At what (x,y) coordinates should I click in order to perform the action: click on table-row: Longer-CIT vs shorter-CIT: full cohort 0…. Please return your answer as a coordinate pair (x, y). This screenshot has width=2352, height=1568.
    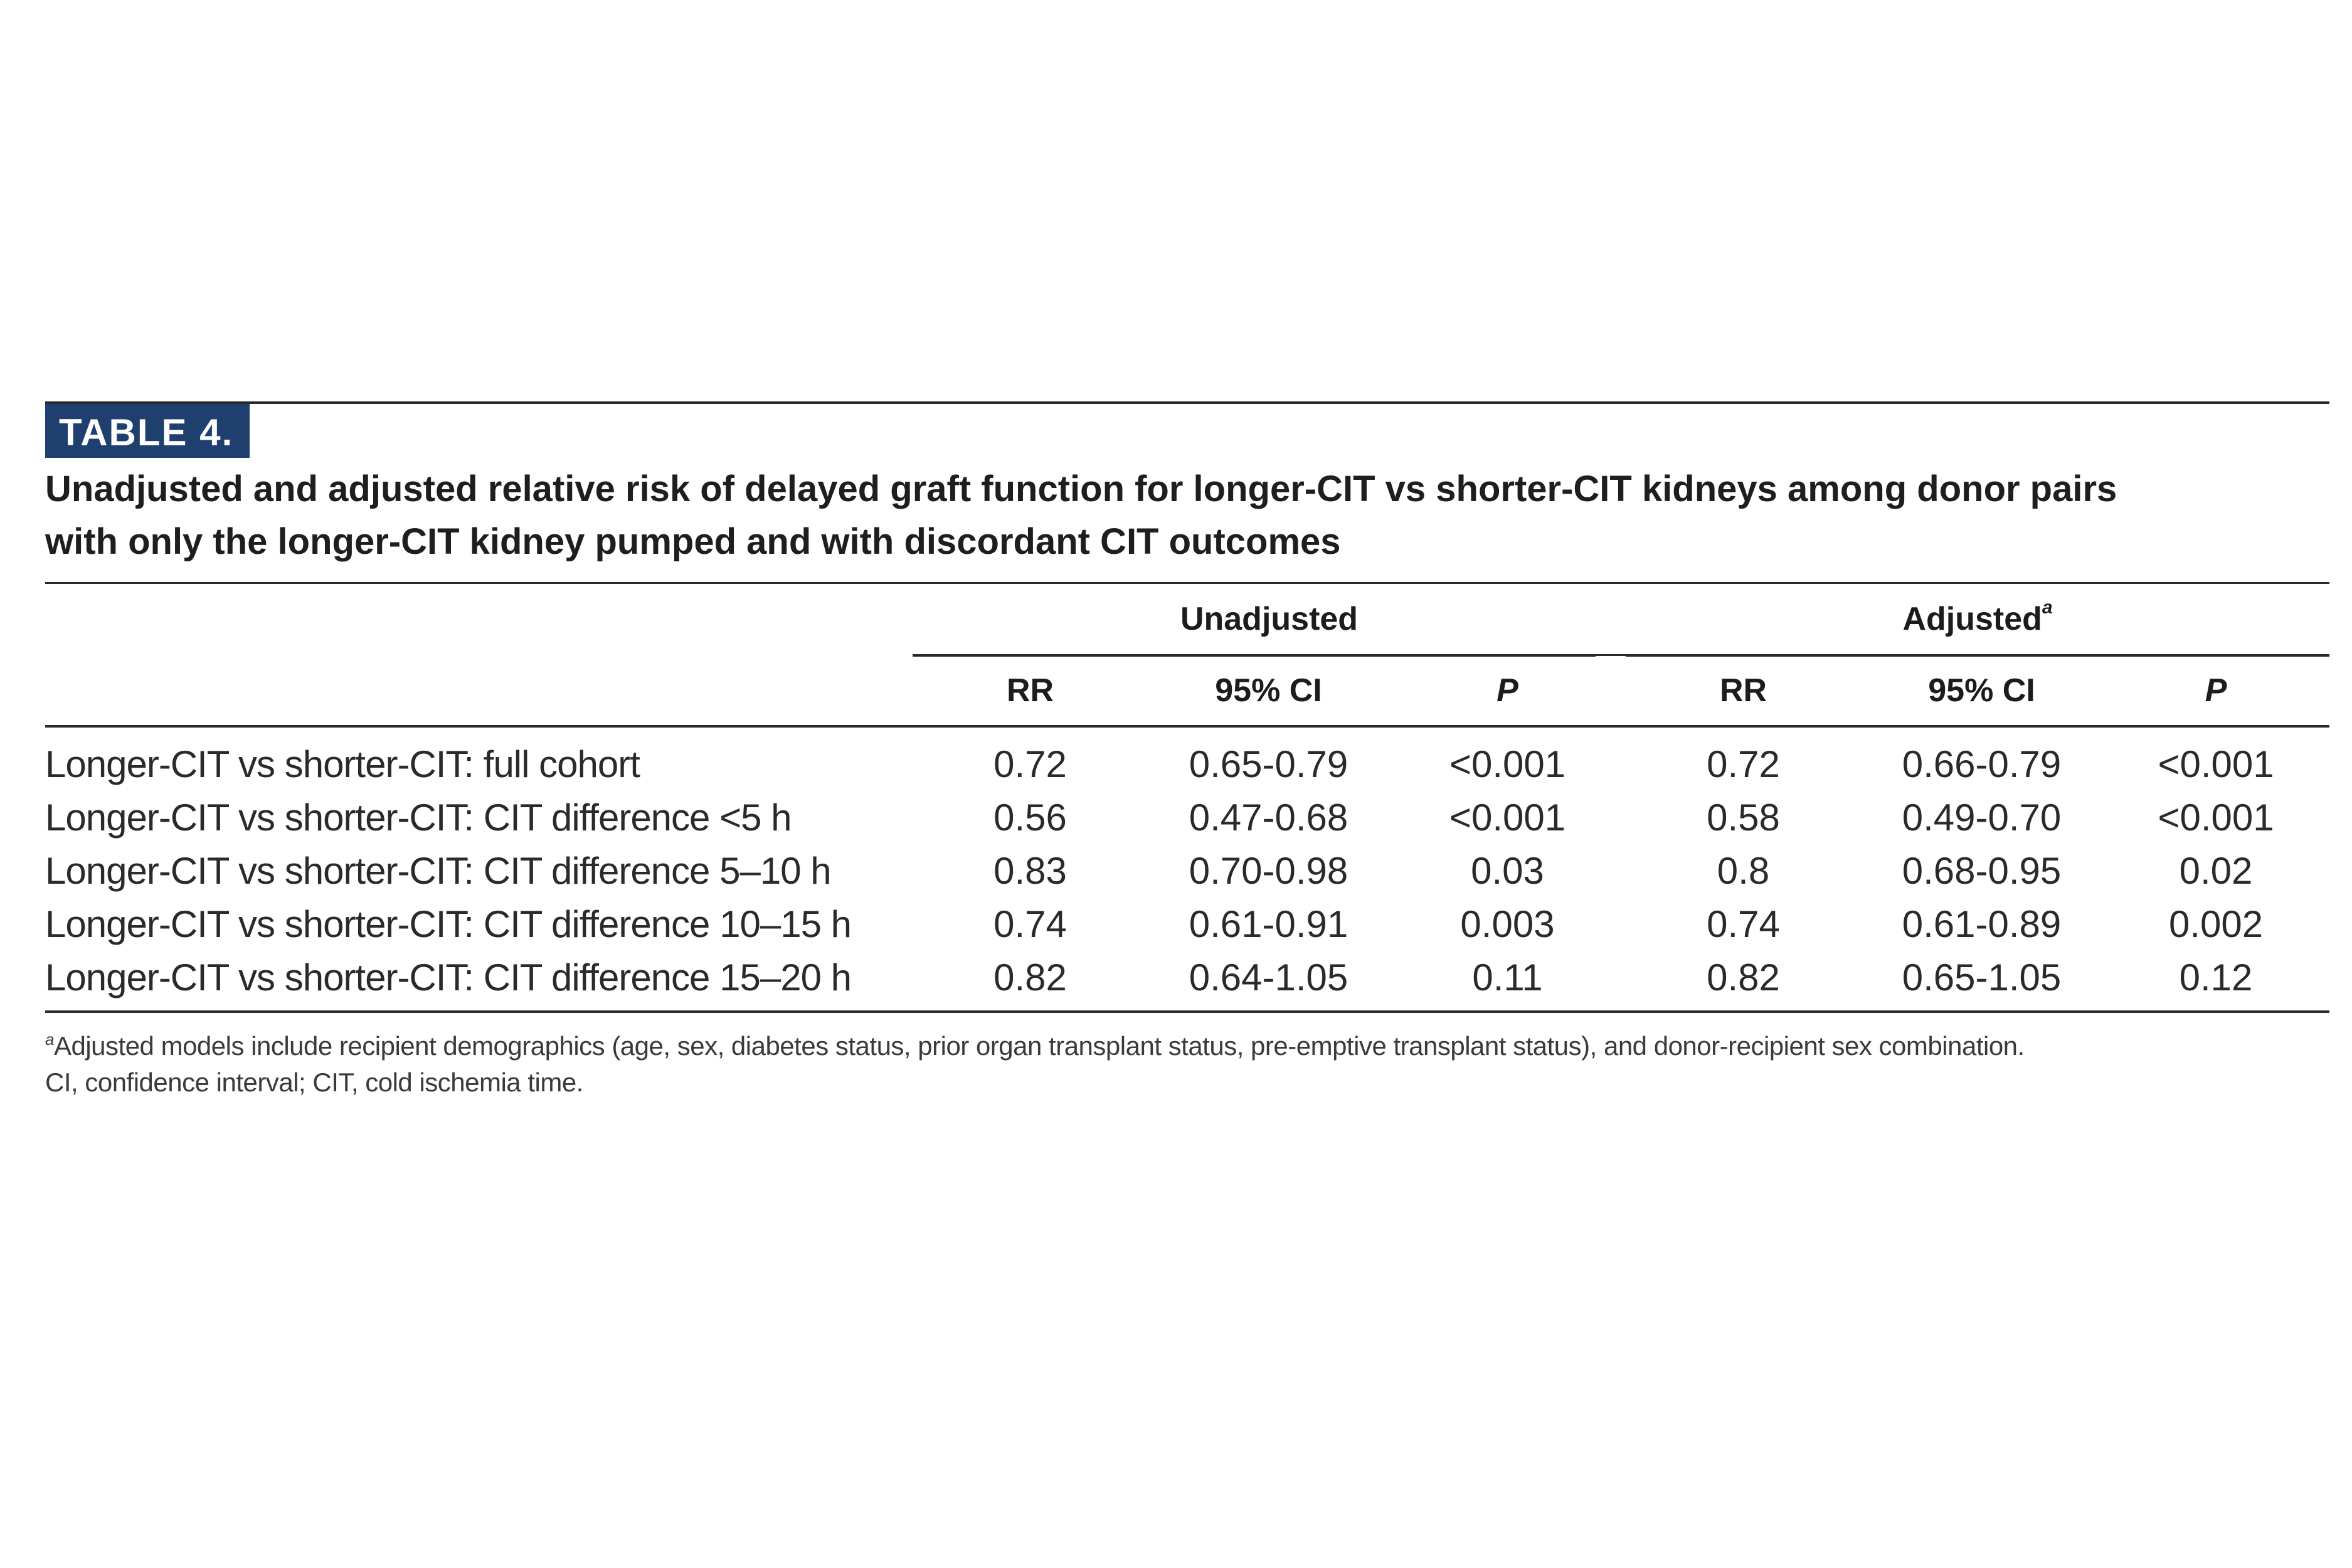
    Looking at the image, I should click on (1187, 758).